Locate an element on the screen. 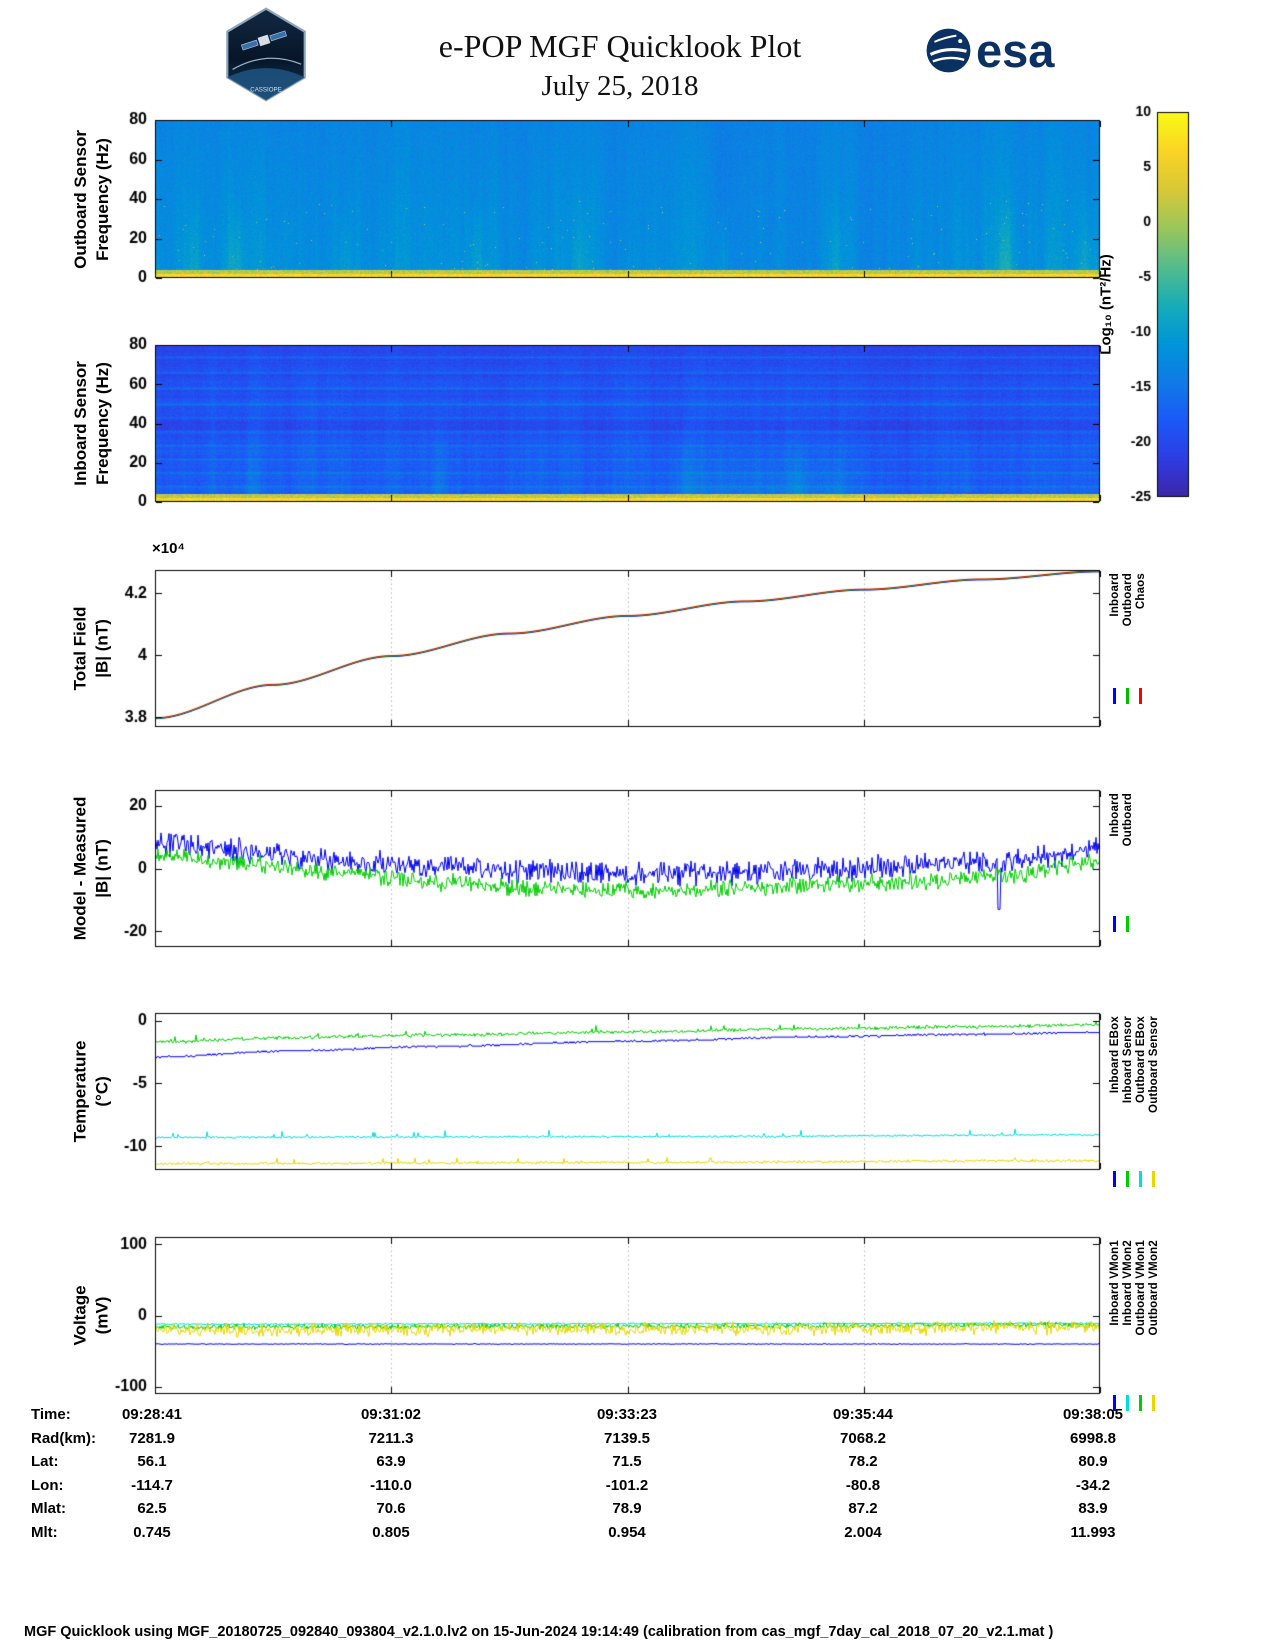 This screenshot has height=1650, width=1275. legend-model-minus-measured: Inboard Outboard is located at coordinates (1121, 862).